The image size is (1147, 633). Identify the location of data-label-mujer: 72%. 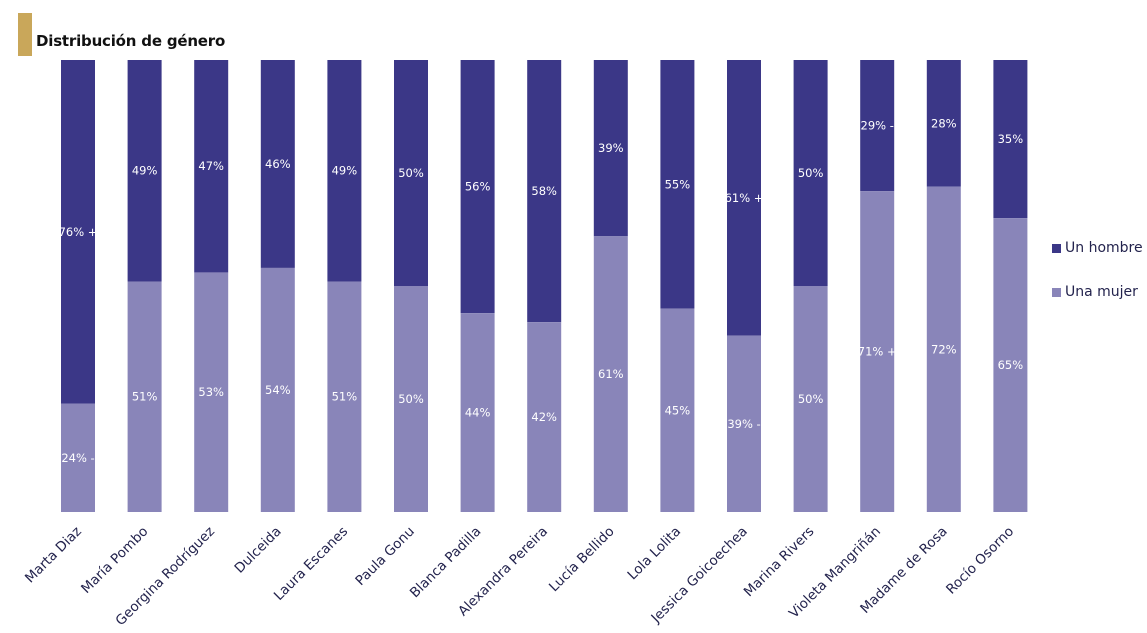
(944, 349).